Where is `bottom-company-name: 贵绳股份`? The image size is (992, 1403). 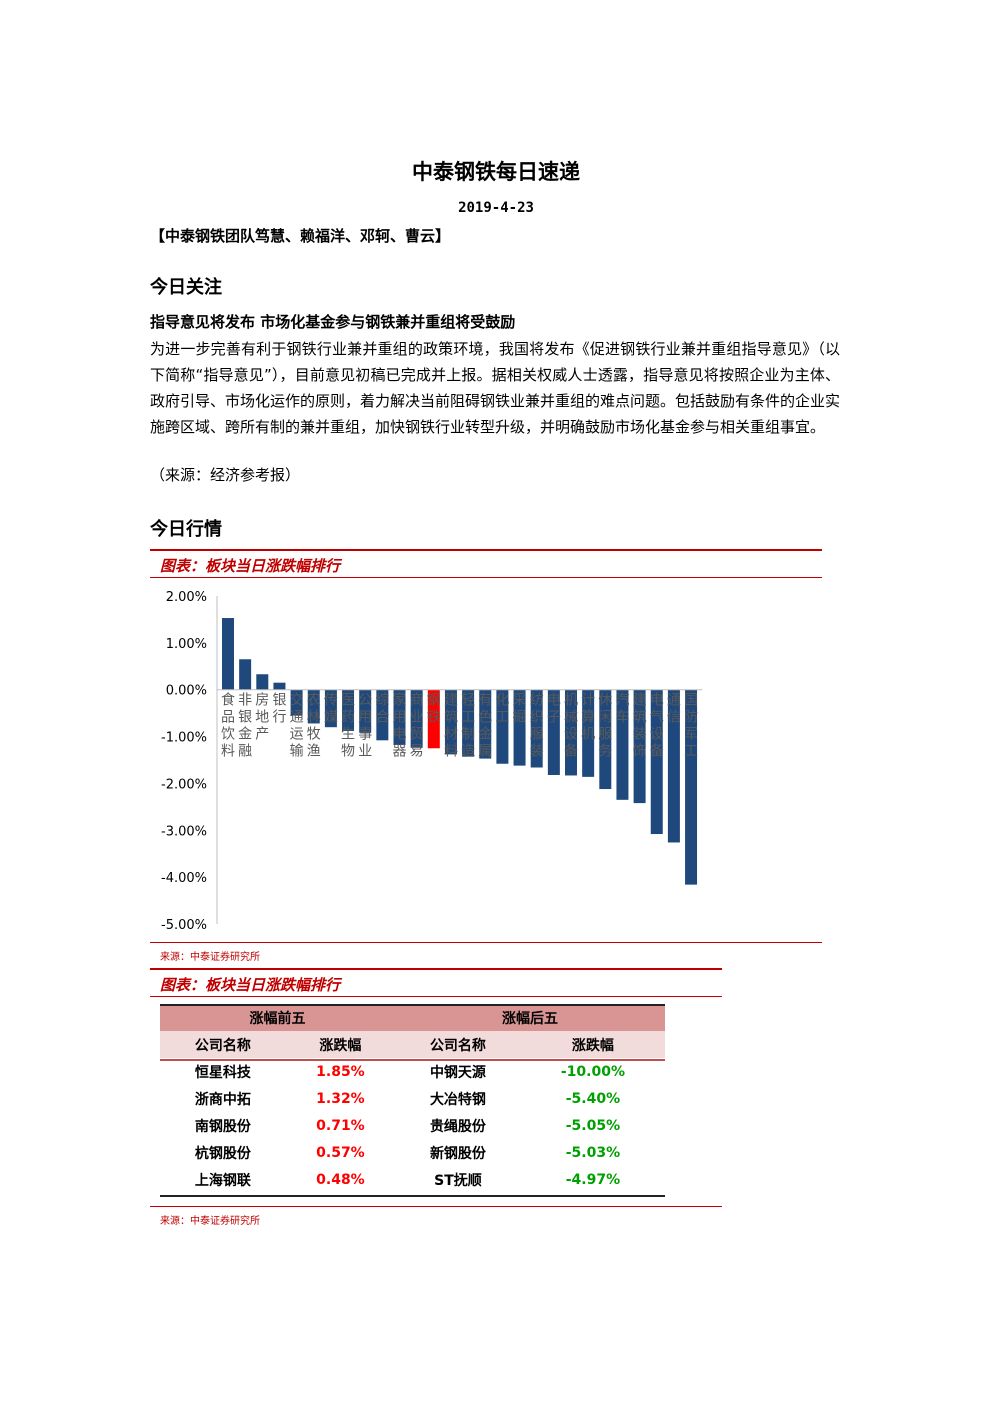
bottom-company-name: 贵绳股份 is located at coordinates (457, 1126).